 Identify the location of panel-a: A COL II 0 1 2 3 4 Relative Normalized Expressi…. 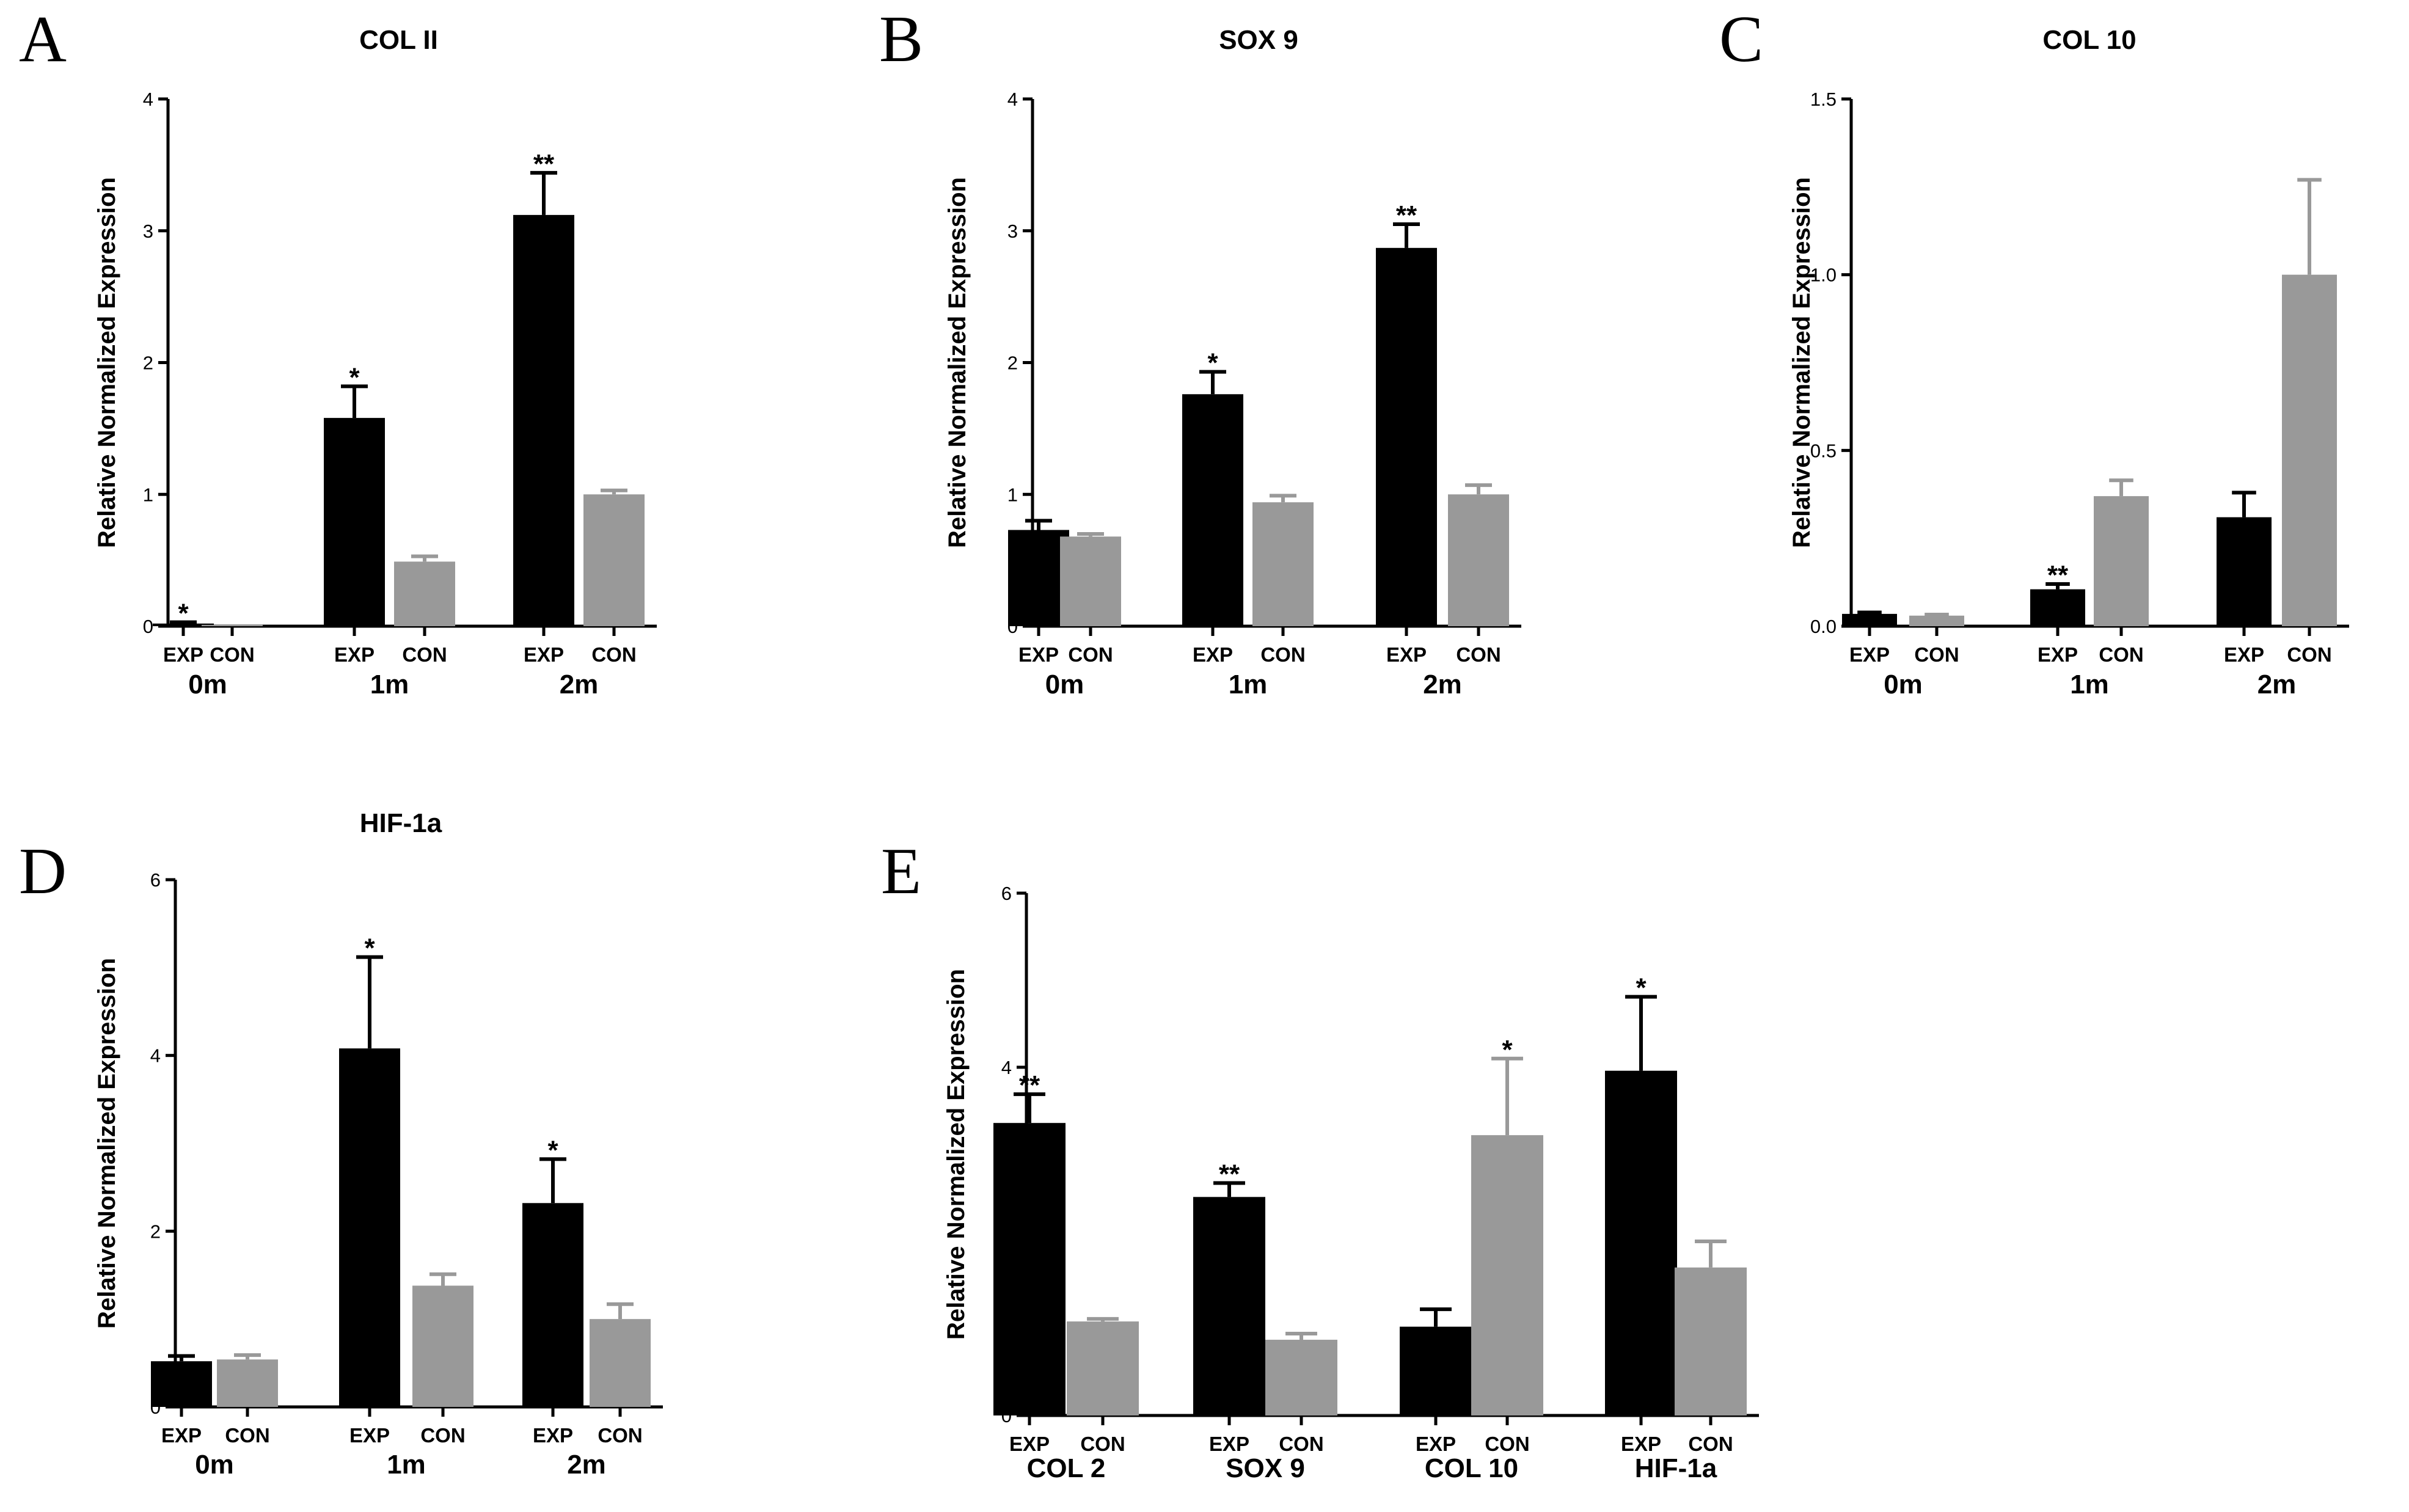
(338, 351).